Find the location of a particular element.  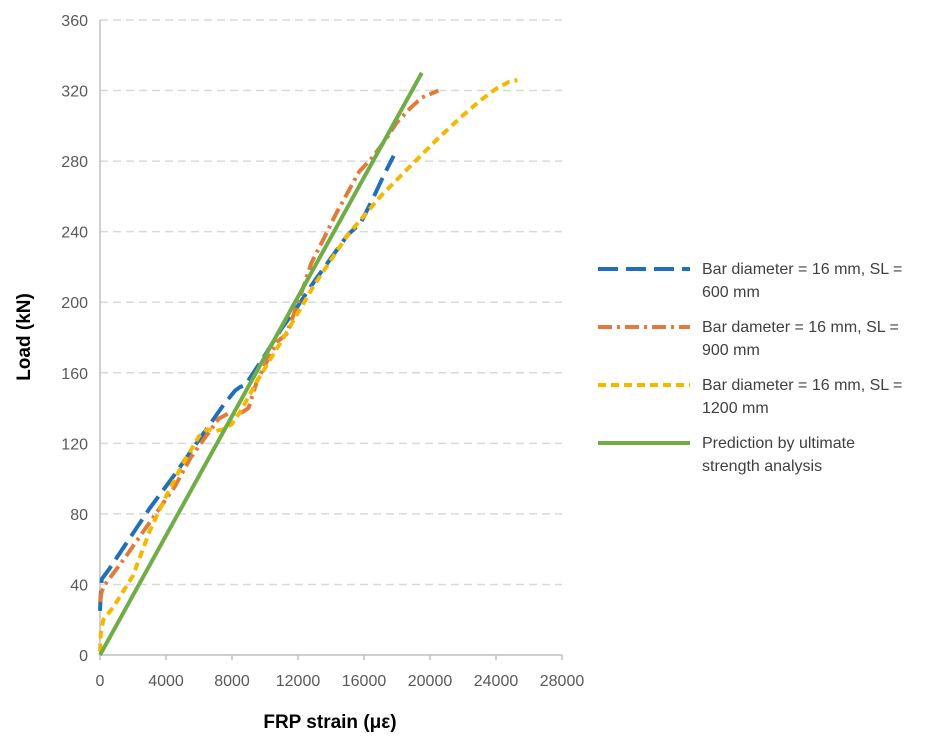

x-tick-label: 20000 is located at coordinates (430, 681).